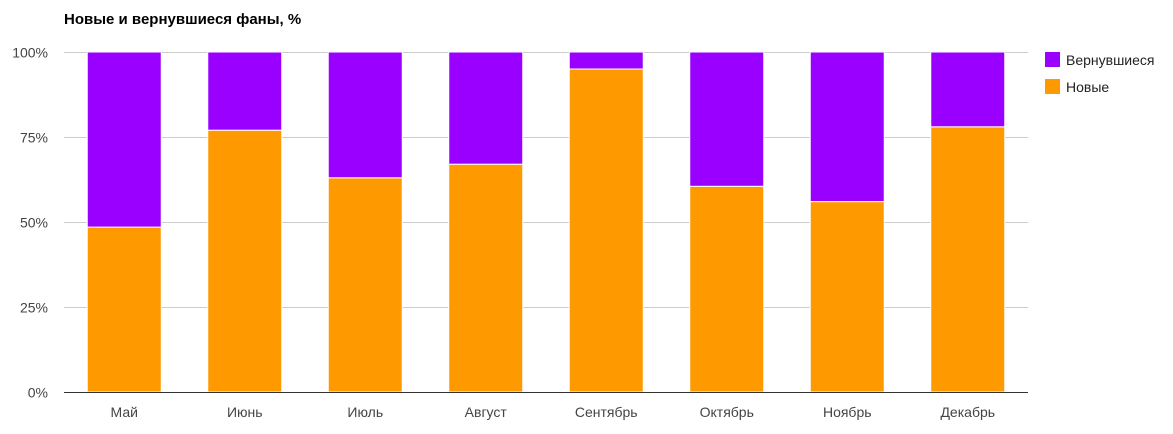  What do you see at coordinates (182, 19) in the screenshot?
I see `chart-title: Новые и вернувшиеся фаны, %` at bounding box center [182, 19].